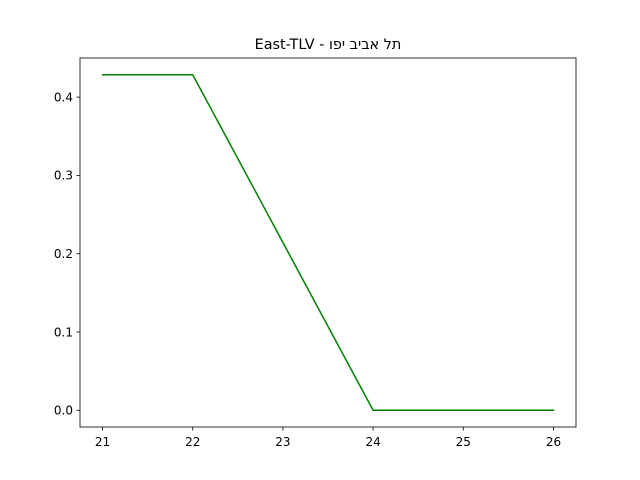 The image size is (640, 480). What do you see at coordinates (63, 97) in the screenshot?
I see `y-tick-label-4: 0.4` at bounding box center [63, 97].